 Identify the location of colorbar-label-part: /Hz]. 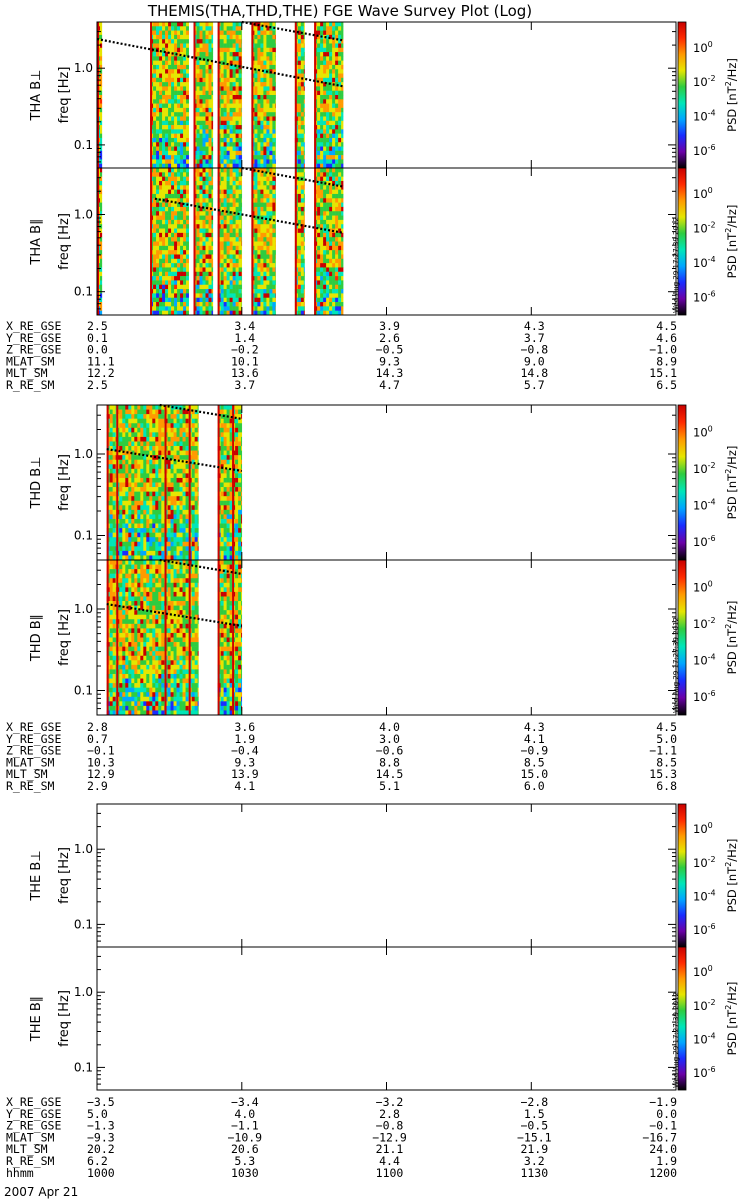
(732, 216).